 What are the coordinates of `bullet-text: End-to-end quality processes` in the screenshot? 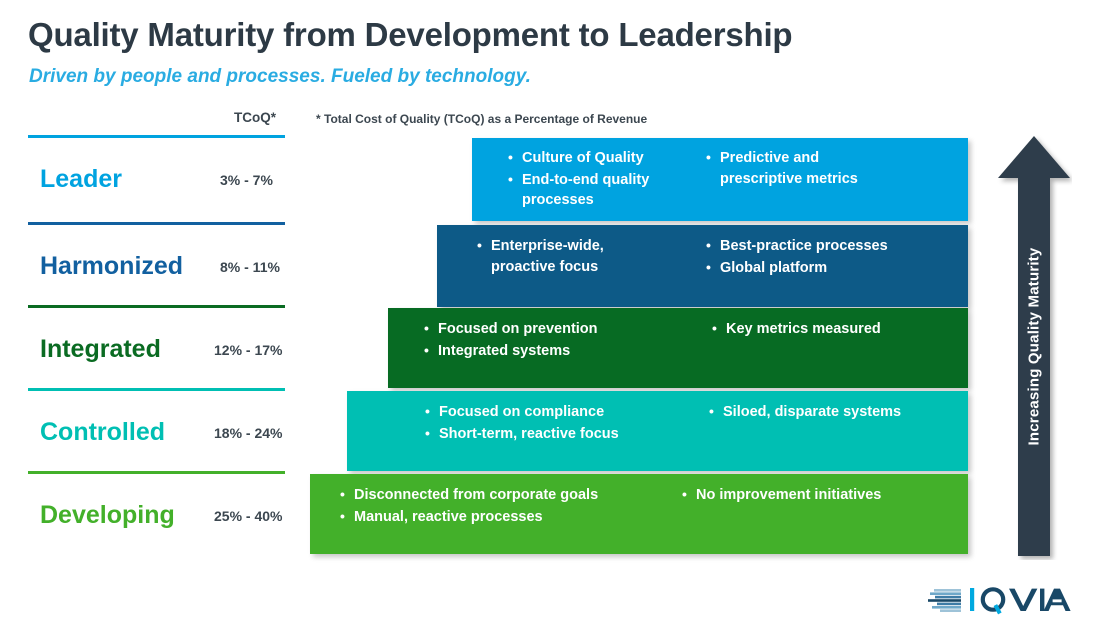 It's located at (586, 190).